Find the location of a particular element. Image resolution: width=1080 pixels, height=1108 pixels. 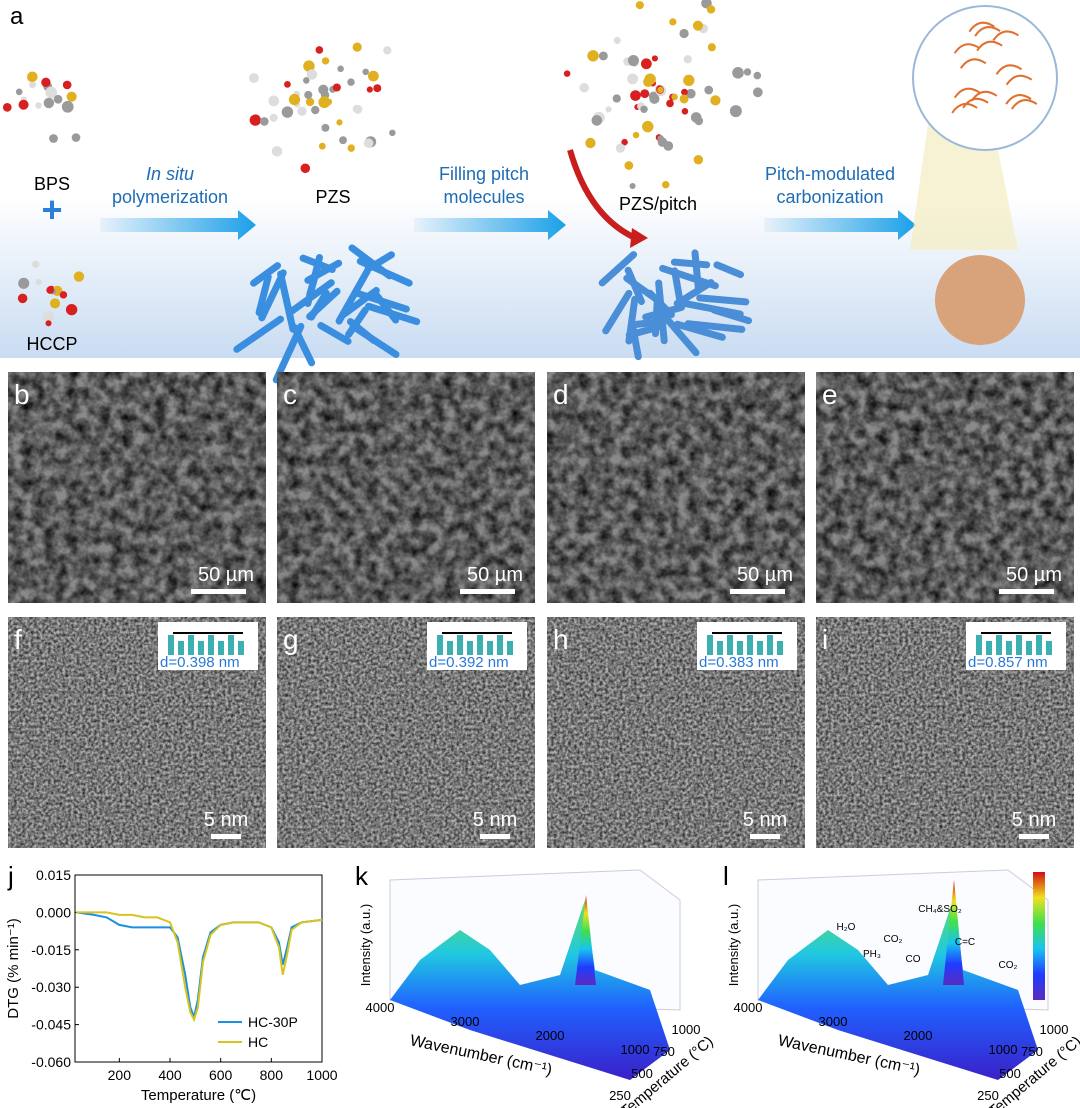

panel-label: h is located at coordinates (561, 639).